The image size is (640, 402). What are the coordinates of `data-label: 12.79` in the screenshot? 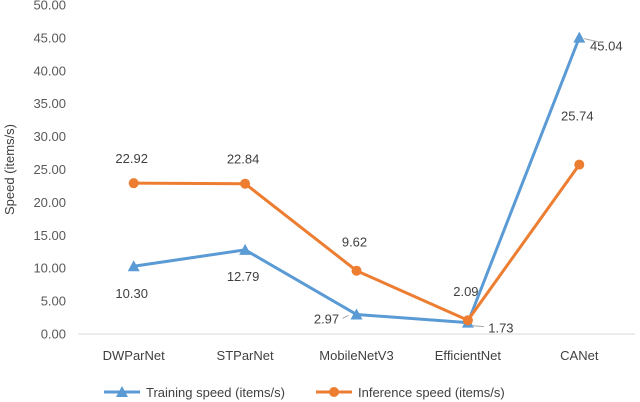 It's located at (243, 276).